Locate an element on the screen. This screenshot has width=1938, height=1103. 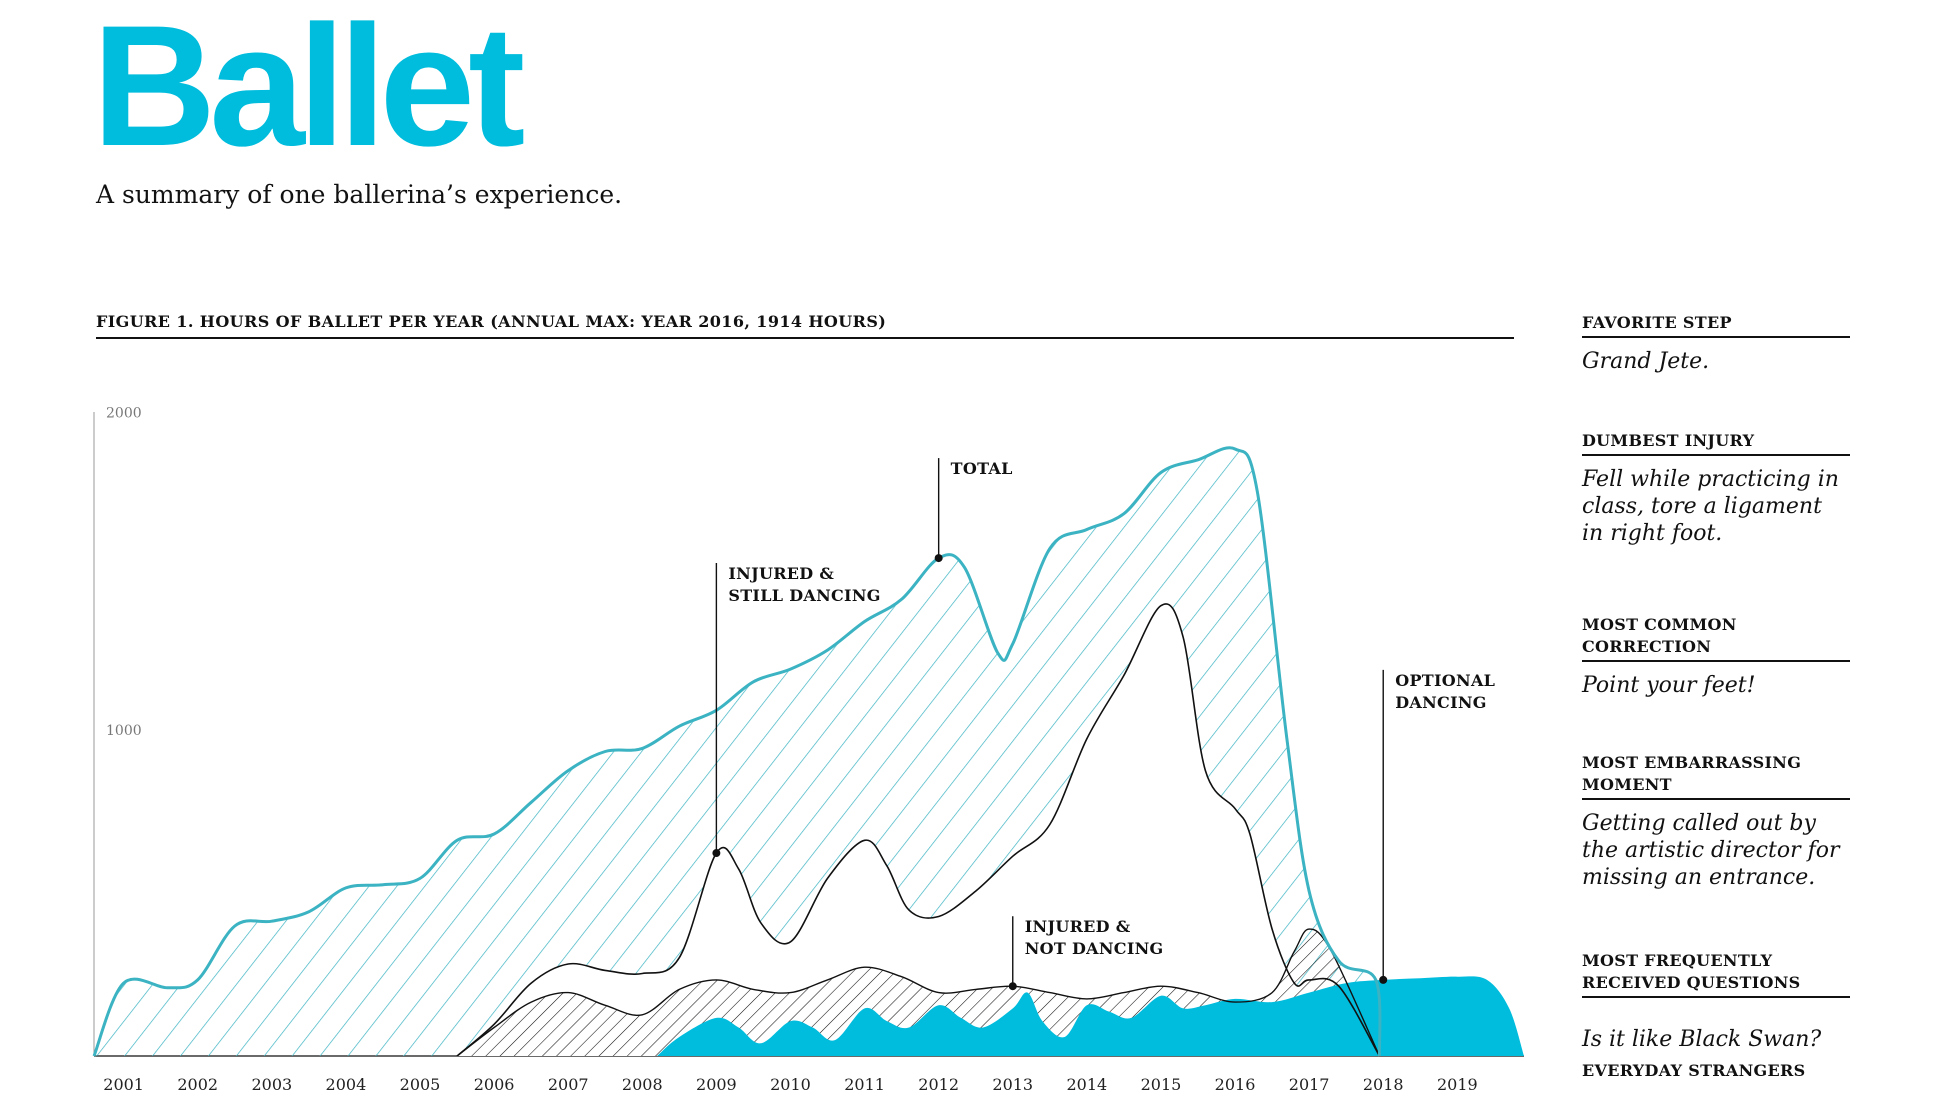
sidebar-fact-heading: DUMBEST INJURY is located at coordinates (1716, 443).